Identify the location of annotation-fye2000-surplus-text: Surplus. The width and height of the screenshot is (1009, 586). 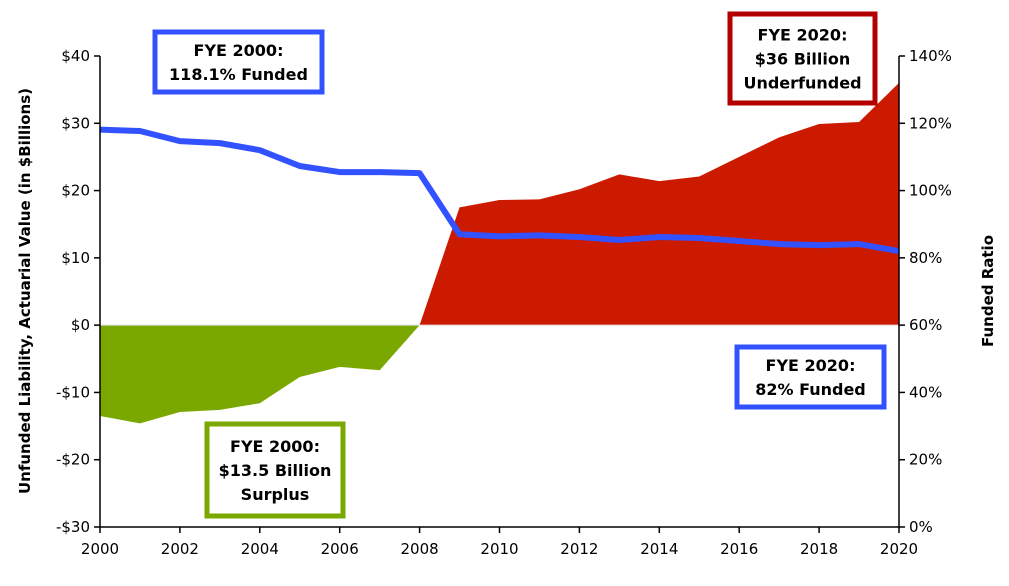
(275, 494).